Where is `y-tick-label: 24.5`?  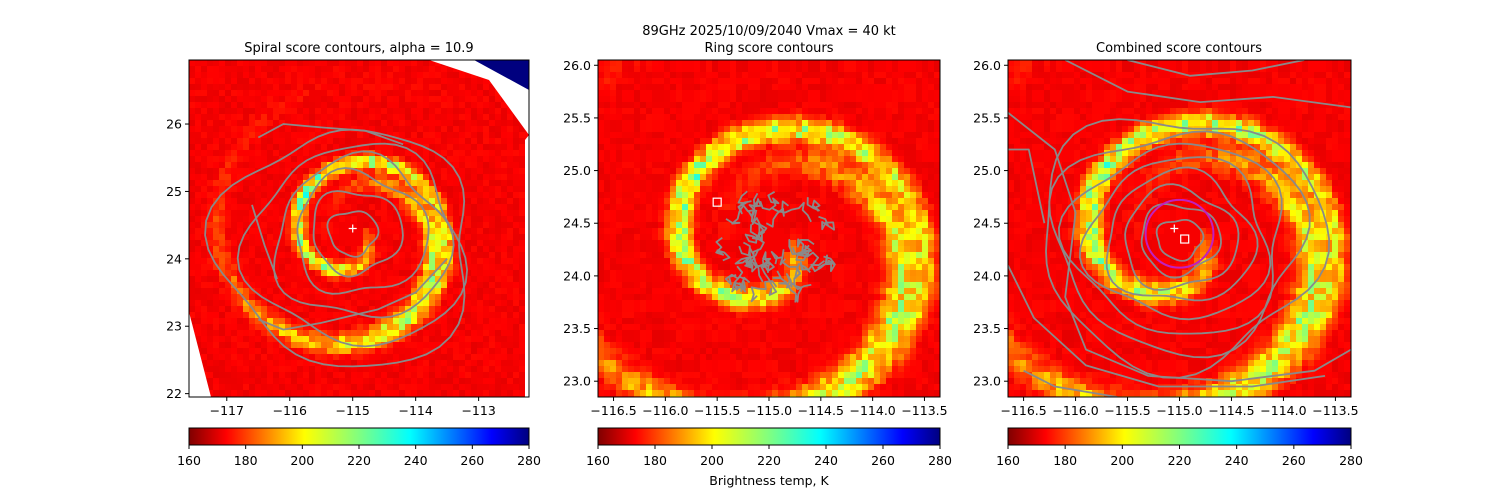
y-tick-label: 24.5 is located at coordinates (987, 223).